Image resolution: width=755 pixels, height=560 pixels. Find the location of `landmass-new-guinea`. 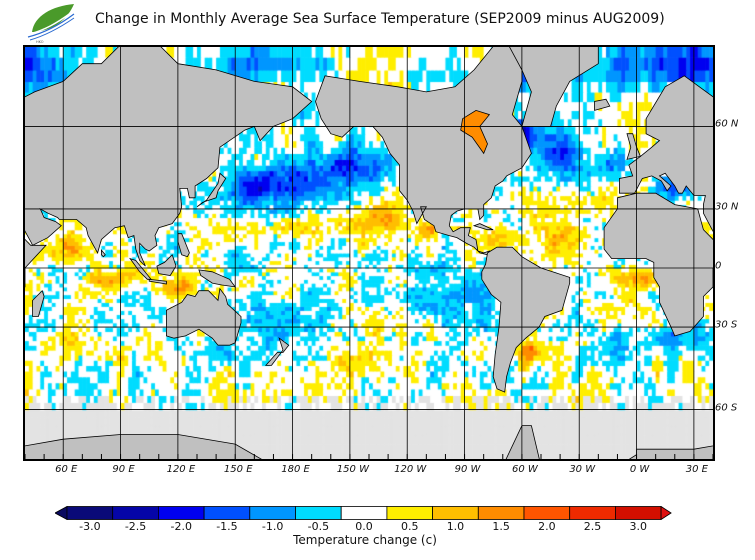

landmass-new-guinea is located at coordinates (217, 278).